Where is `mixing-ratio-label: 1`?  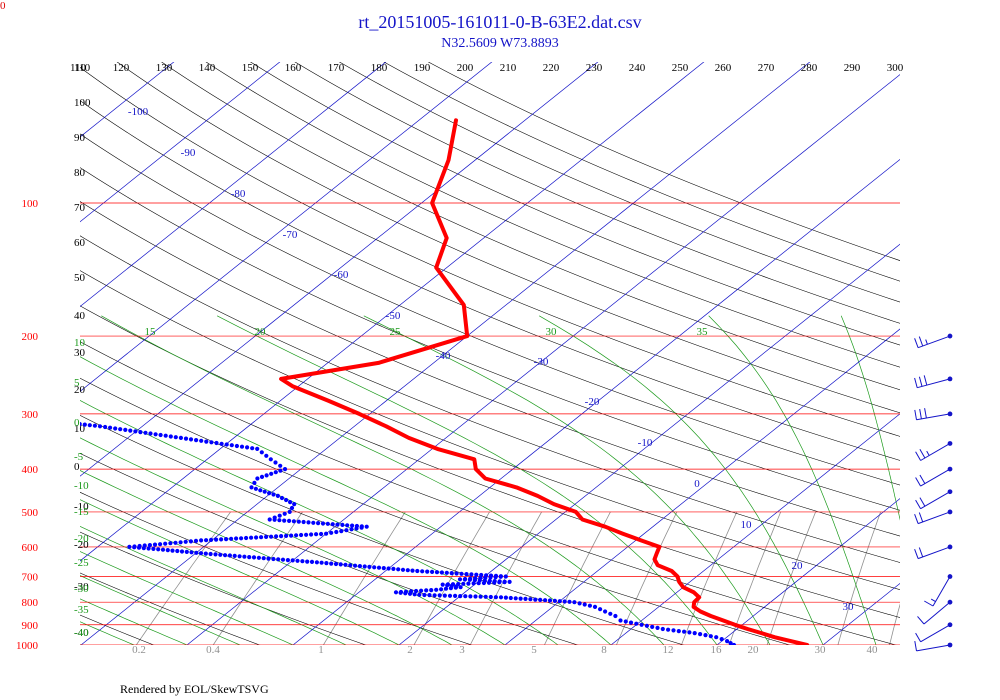
mixing-ratio-label: 1 is located at coordinates (321, 650).